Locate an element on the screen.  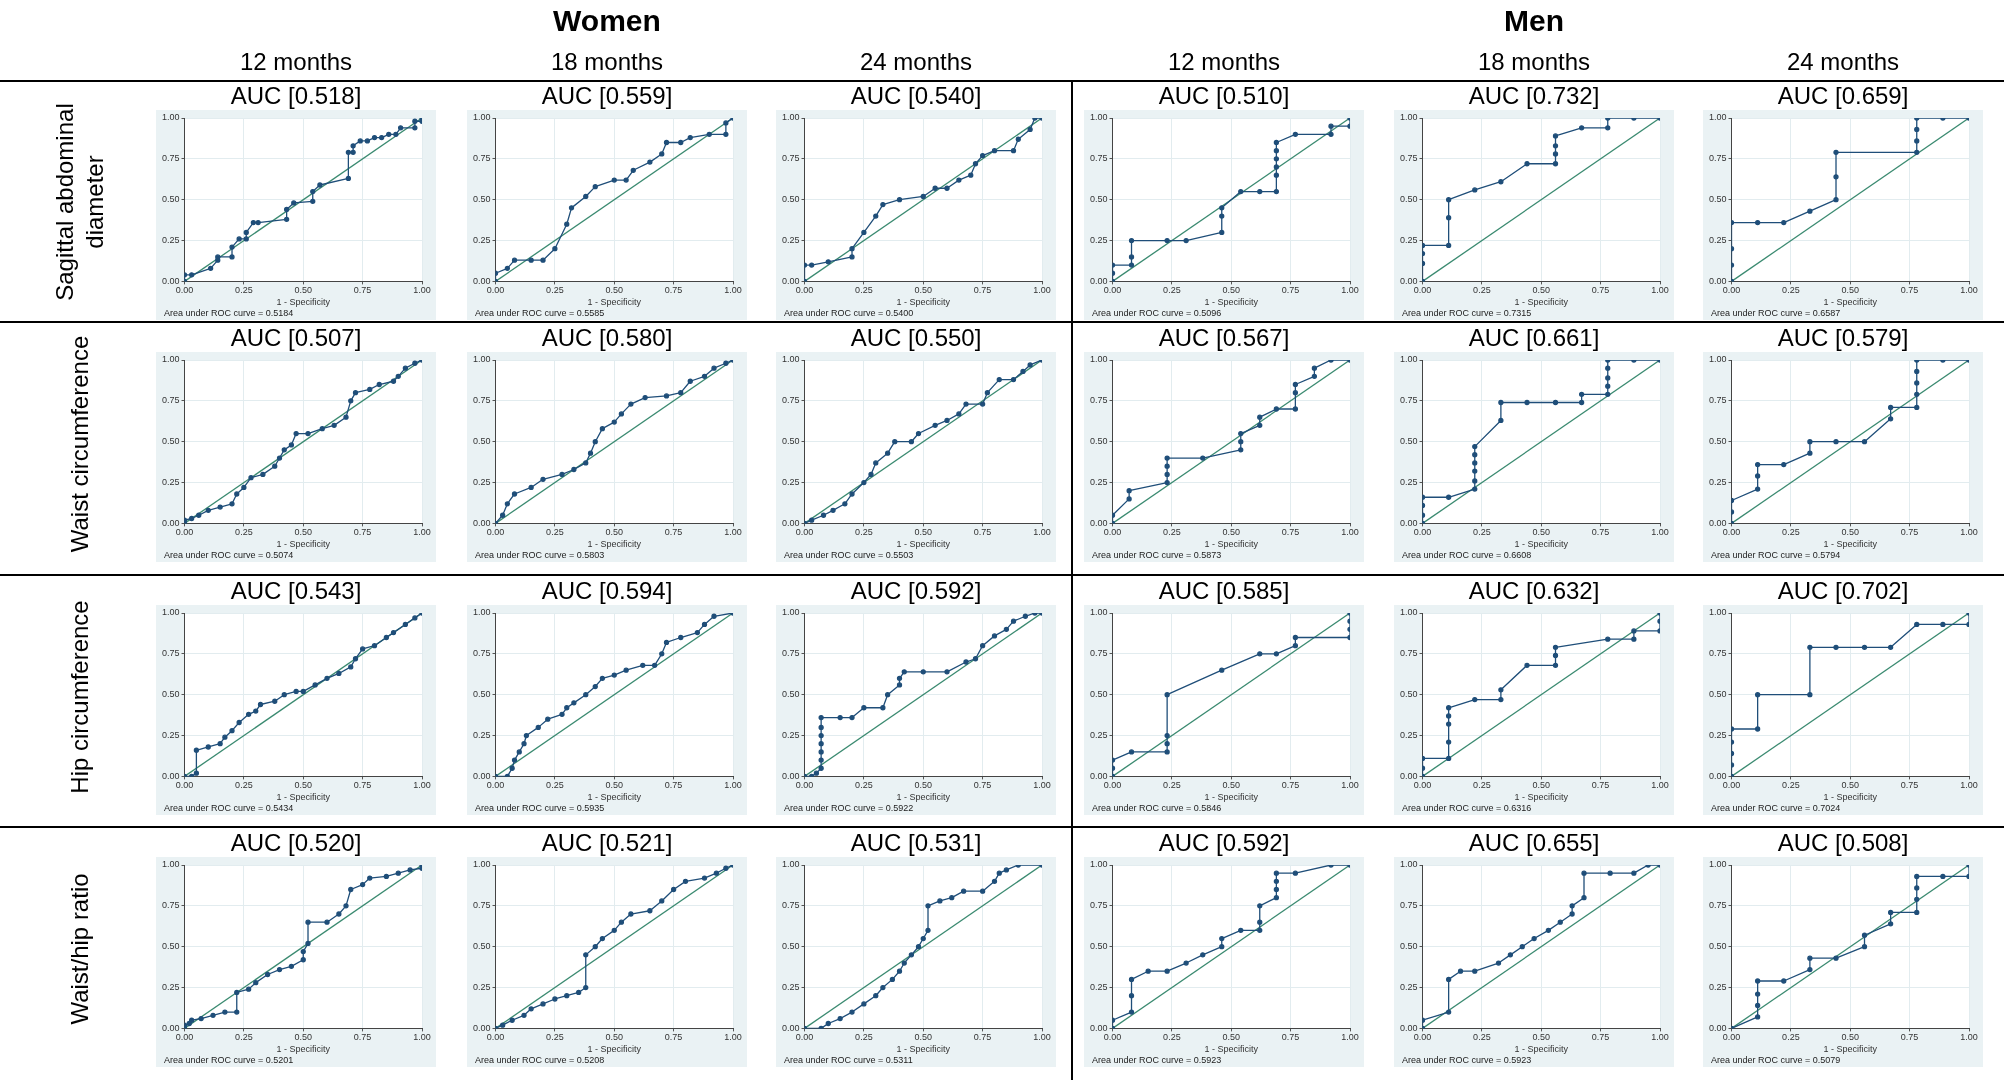
chart-title: AUC [0.543] is located at coordinates (296, 591).